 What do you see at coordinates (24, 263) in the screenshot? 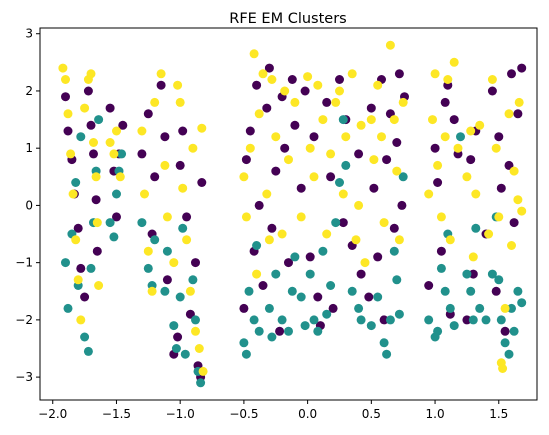
I see `y-tick-label: −1` at bounding box center [24, 263].